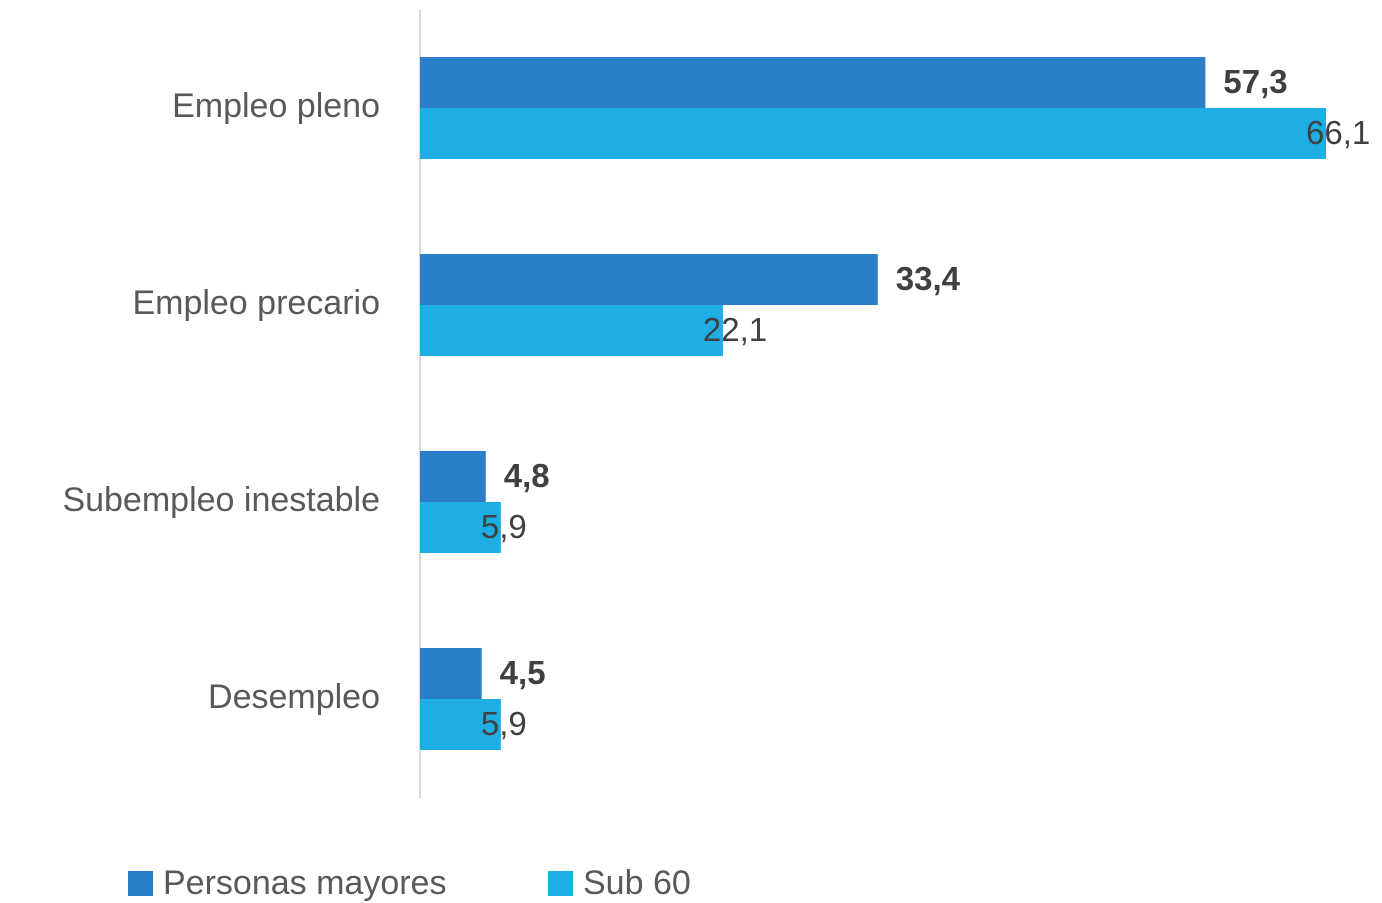 Image resolution: width=1382 pixels, height=903 pixels. What do you see at coordinates (637, 883) in the screenshot?
I see `legend-label: Sub 60` at bounding box center [637, 883].